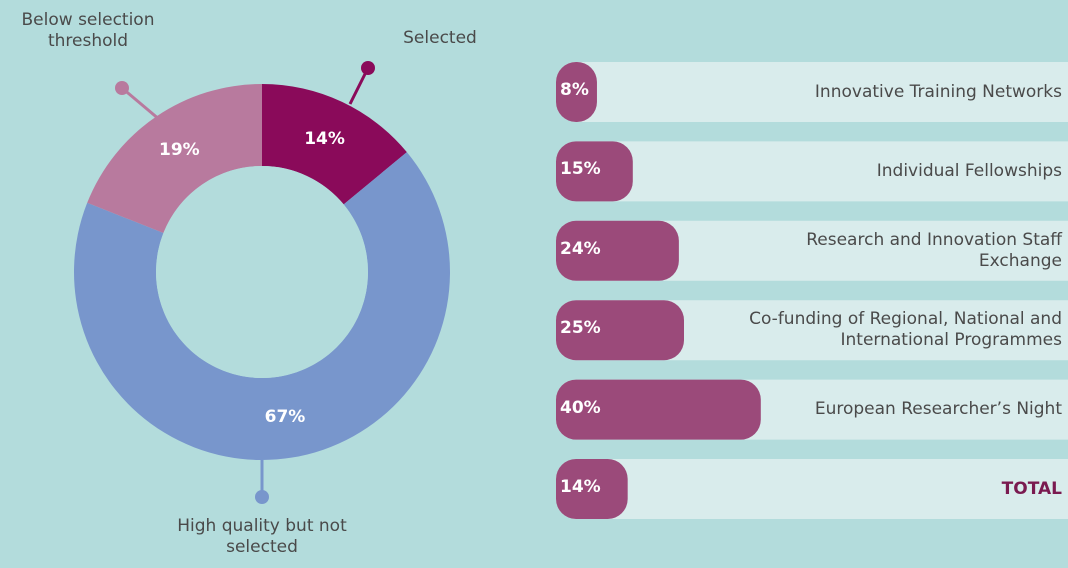  Describe the element at coordinates (580, 328) in the screenshot. I see `bar-value-label: 25%` at that location.